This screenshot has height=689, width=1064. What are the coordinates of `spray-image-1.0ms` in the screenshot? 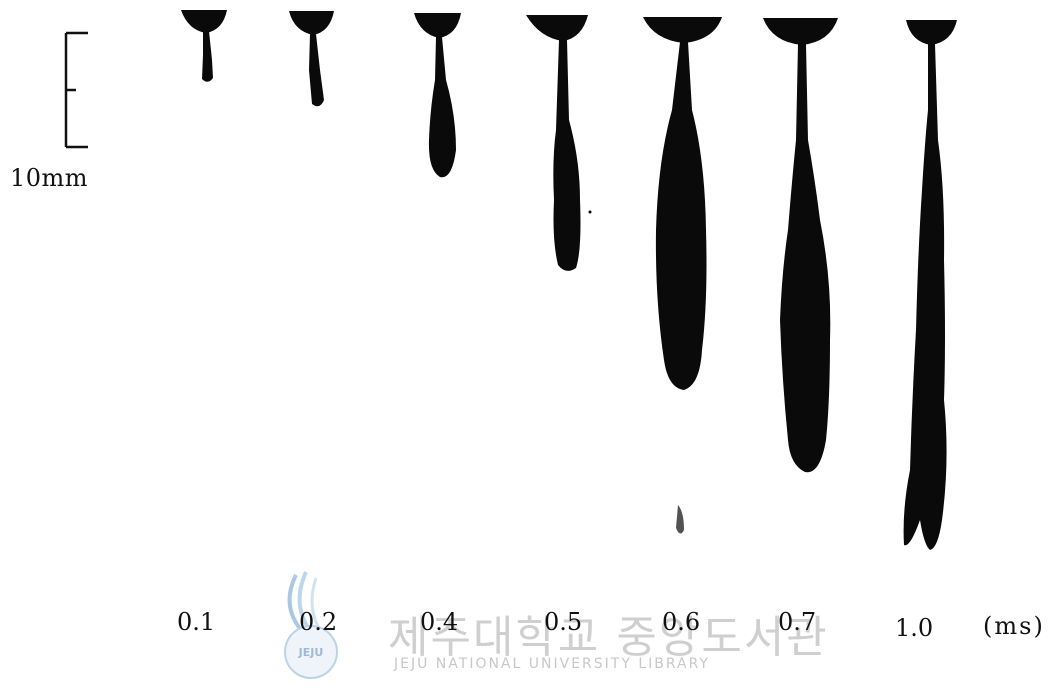 It's located at (930, 285).